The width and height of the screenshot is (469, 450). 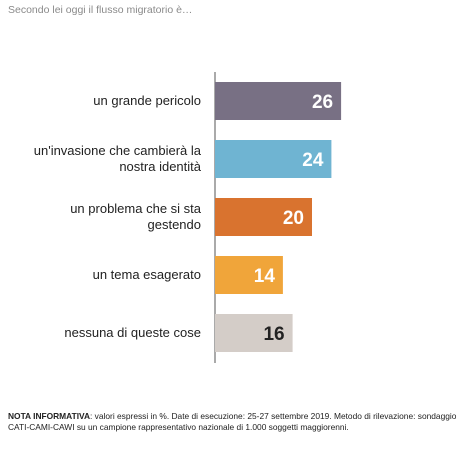 I want to click on category-label-line: un'invasione che cambierà la, so click(x=117, y=150).